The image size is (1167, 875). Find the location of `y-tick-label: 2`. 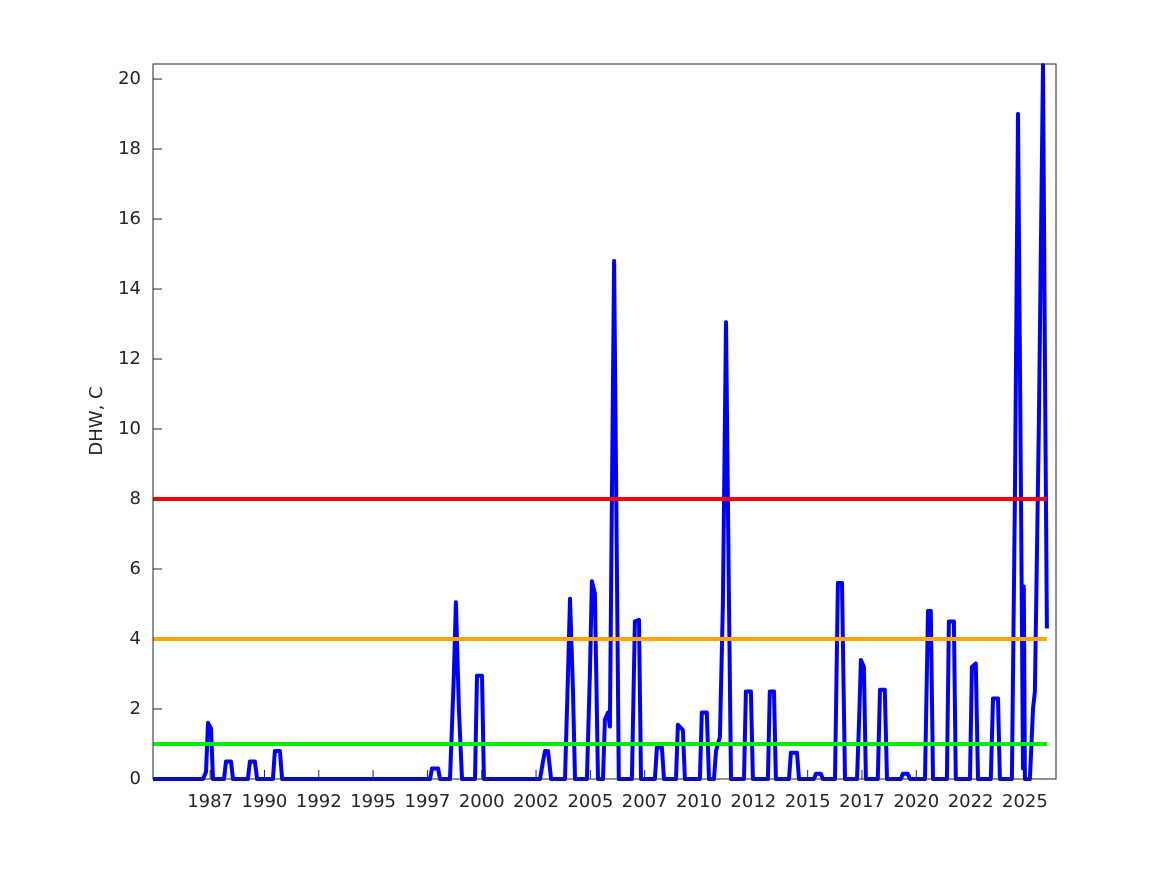

y-tick-label: 2 is located at coordinates (135, 708).